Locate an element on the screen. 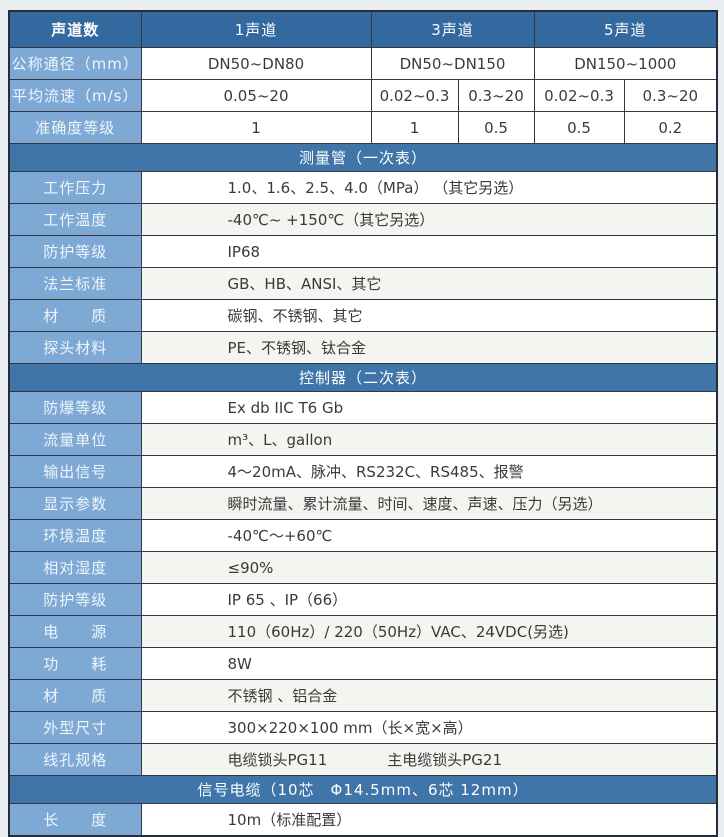 This screenshot has height=837, width=724. row-value: 瞬时流量、累计流量、时间、速度、声速、压力（另选） is located at coordinates (429, 503).